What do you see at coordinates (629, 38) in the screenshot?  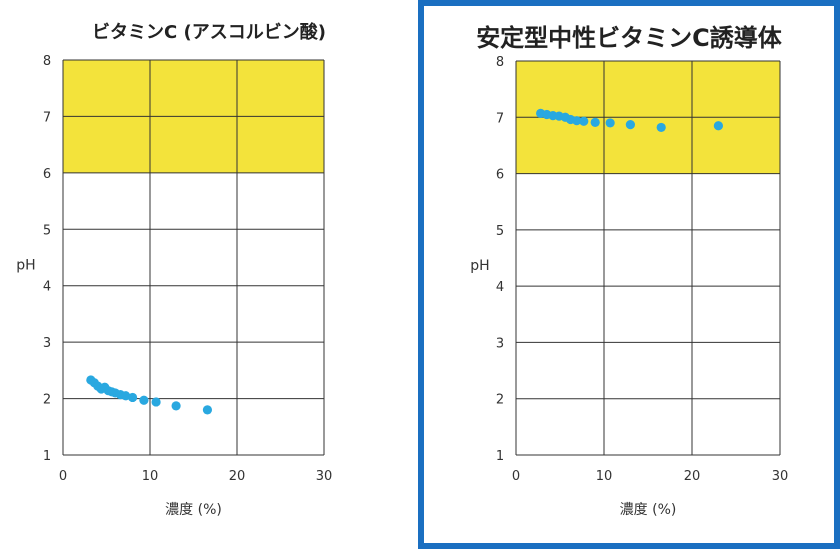 I see `chart-title-right: 安定型中性ビタミンC誘導体` at bounding box center [629, 38].